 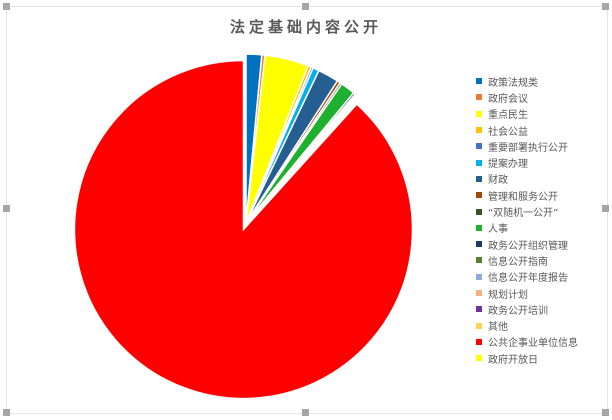 What do you see at coordinates (508, 116) in the screenshot?
I see `legend-label: 重点民生` at bounding box center [508, 116].